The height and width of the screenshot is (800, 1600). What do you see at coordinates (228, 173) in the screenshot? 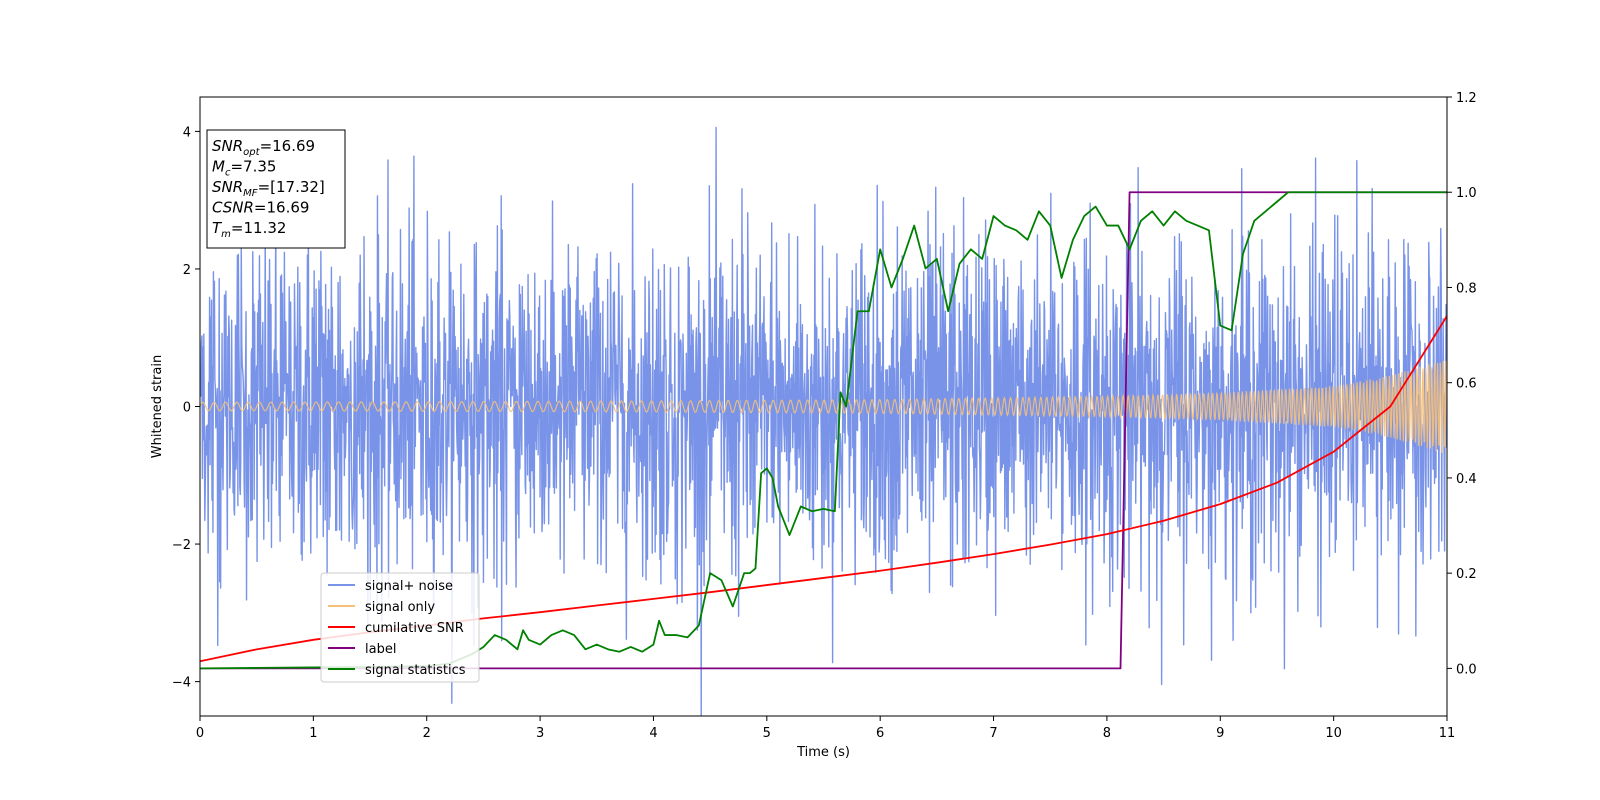
I see `annotation-subscript: c` at bounding box center [228, 173].